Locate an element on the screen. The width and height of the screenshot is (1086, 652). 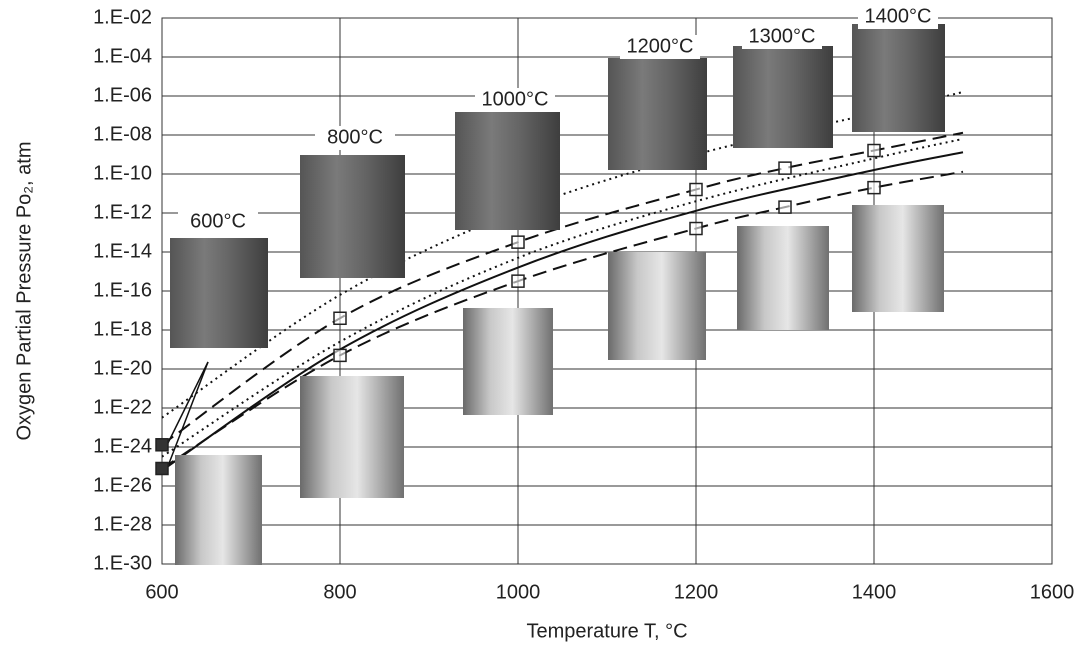
x-tick-label: 1000 is located at coordinates (518, 592).